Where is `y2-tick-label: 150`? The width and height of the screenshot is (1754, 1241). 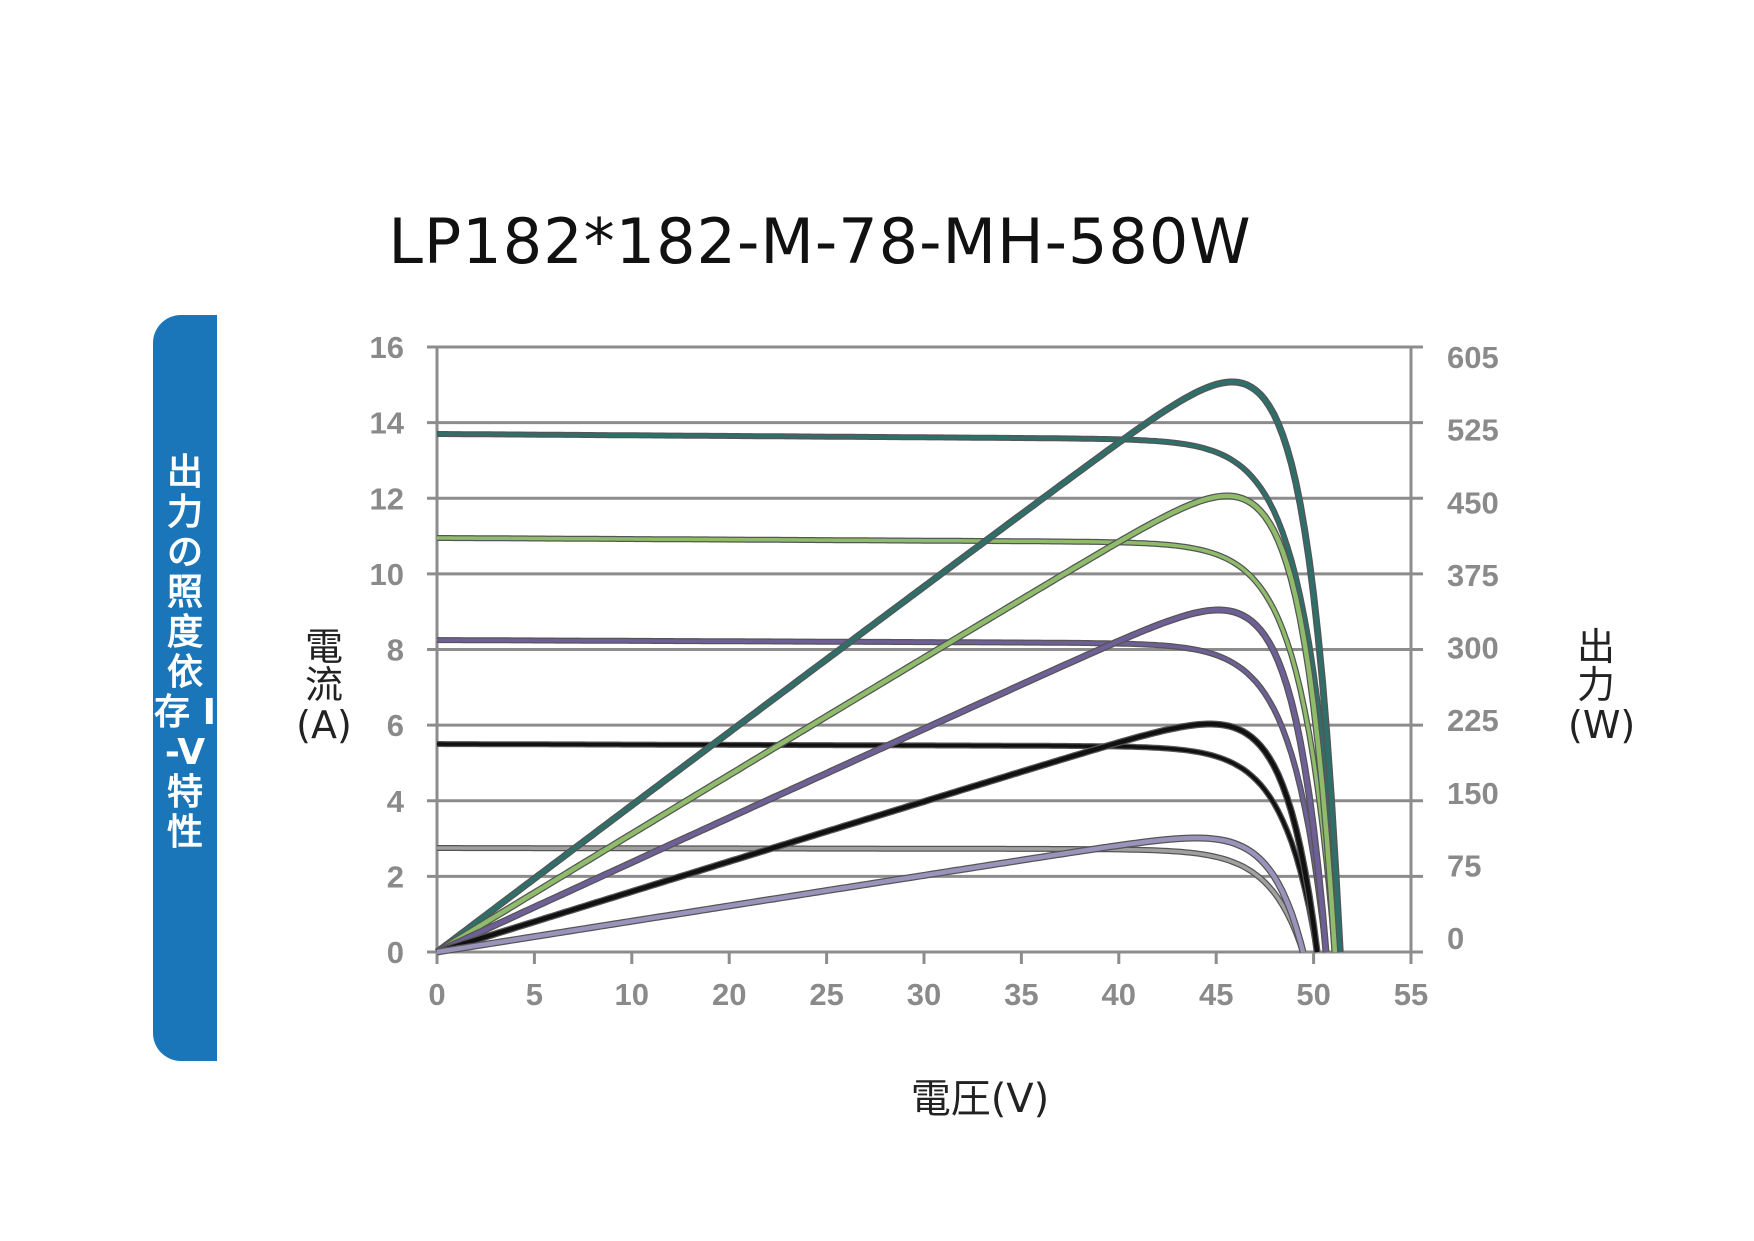 y2-tick-label: 150 is located at coordinates (1473, 793).